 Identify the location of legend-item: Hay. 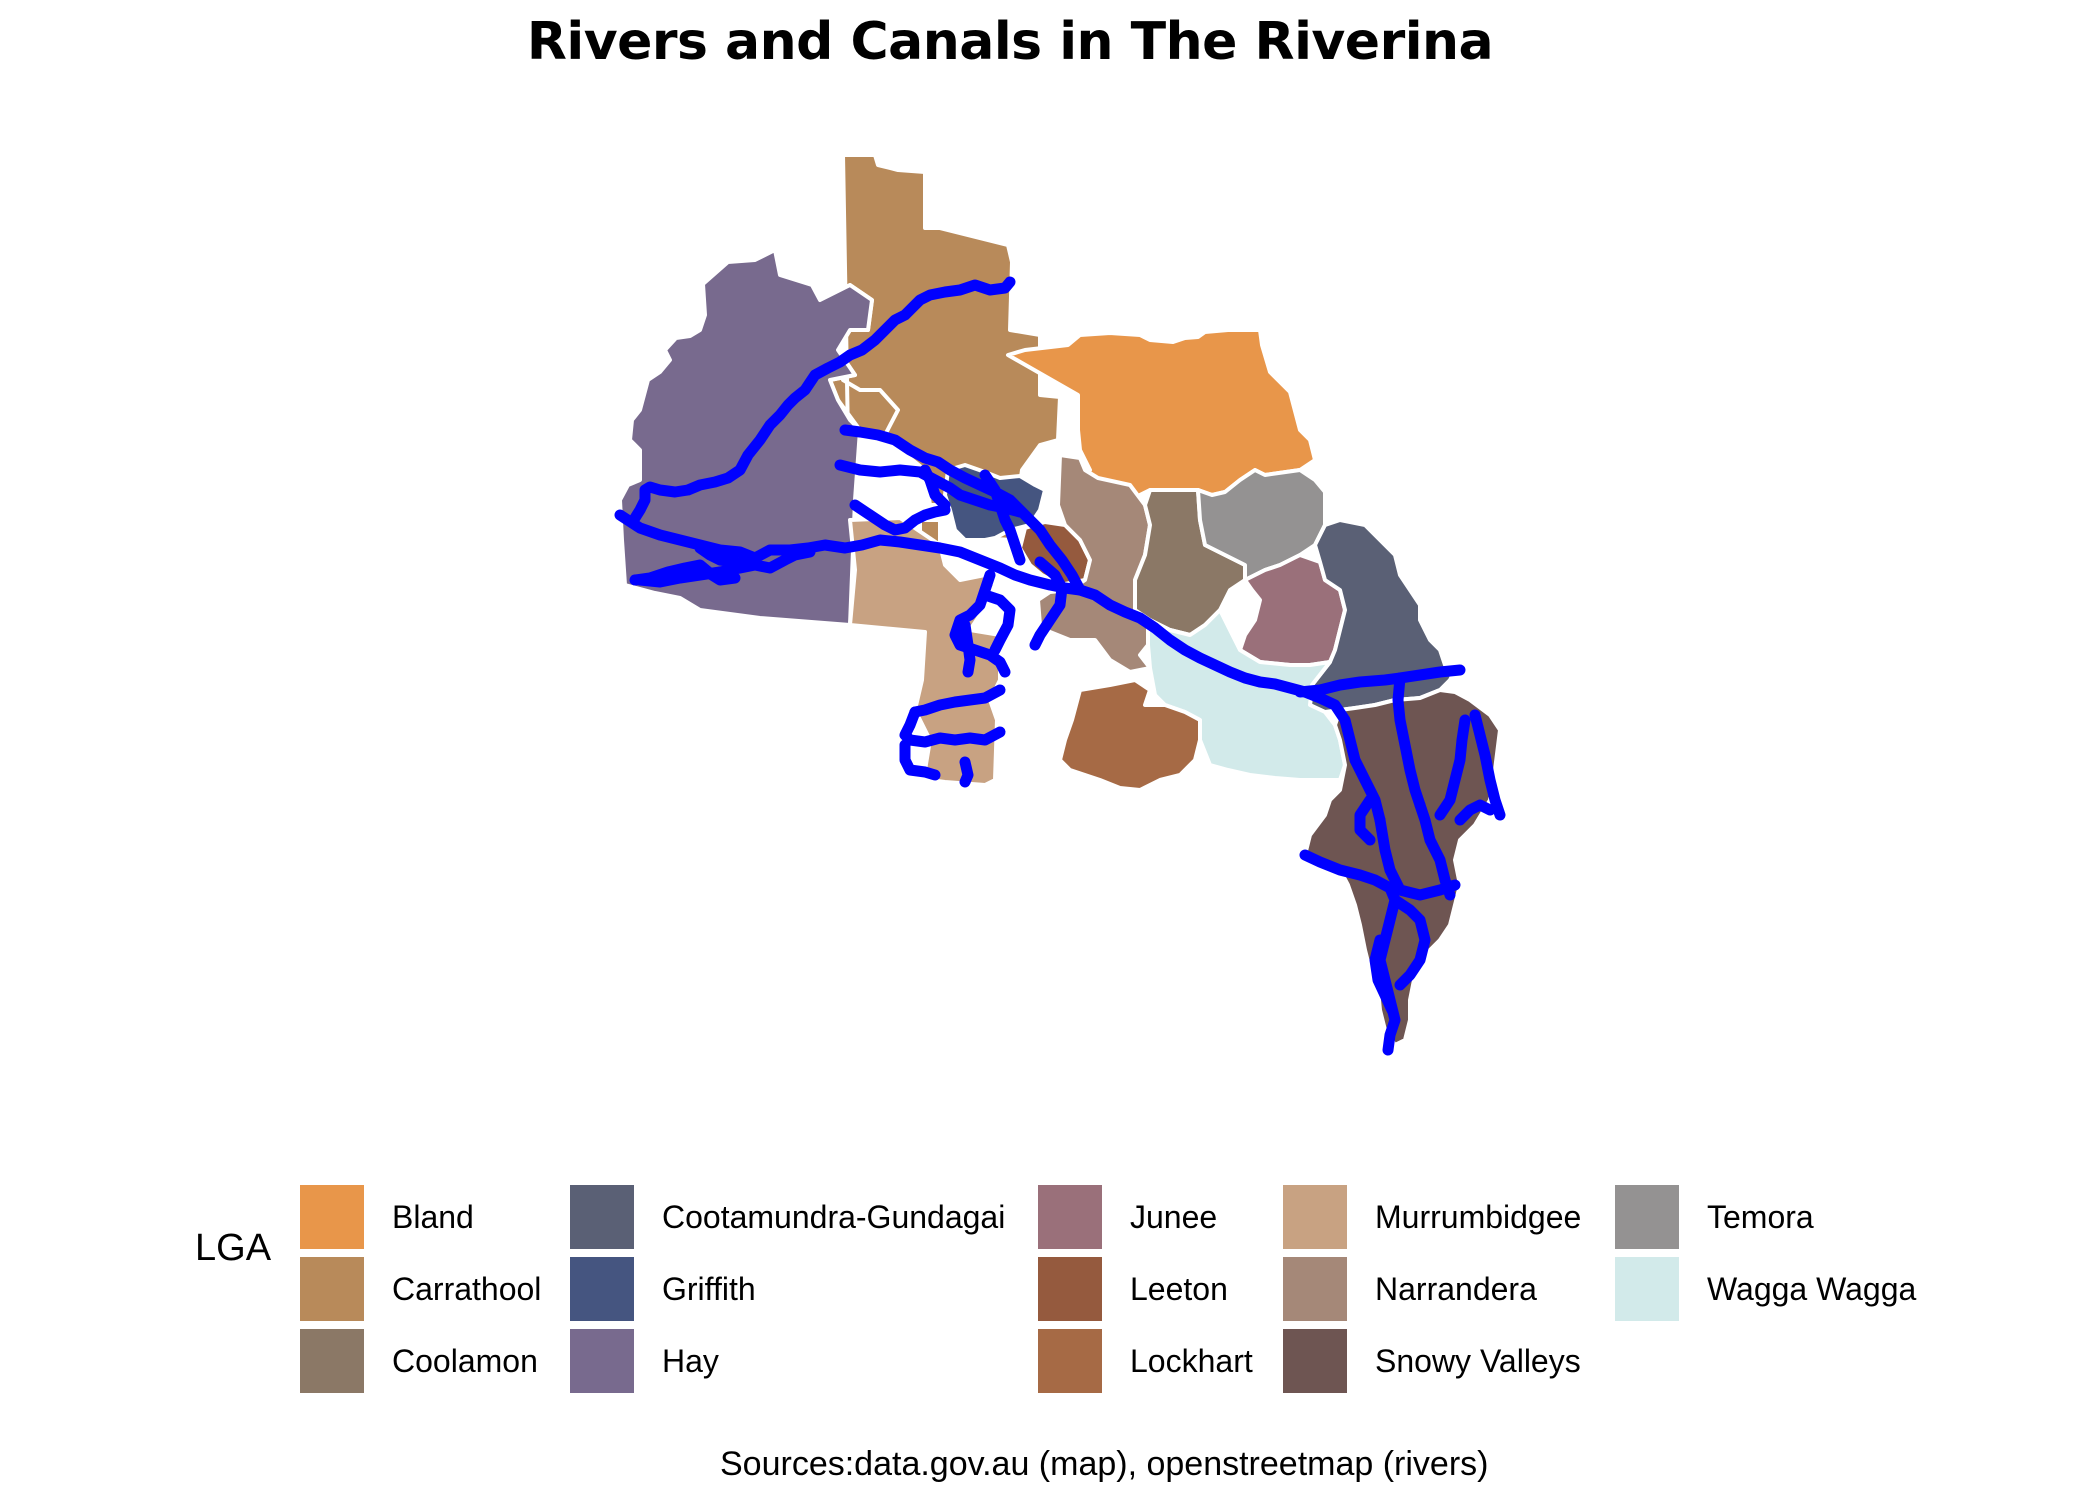
(644, 1361).